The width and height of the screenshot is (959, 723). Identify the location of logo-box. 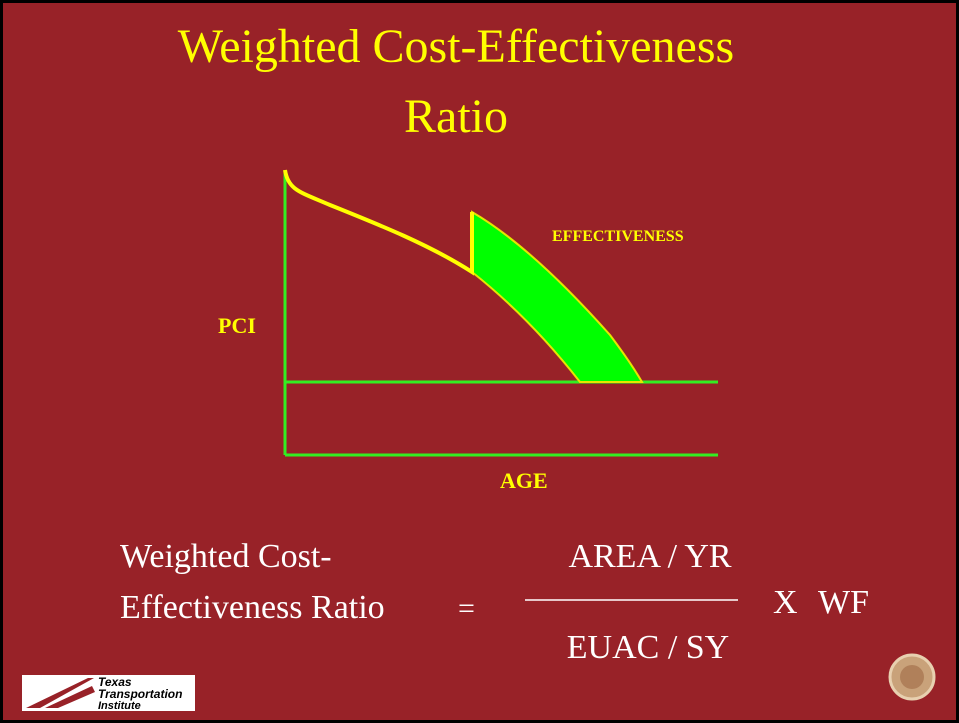
(108, 693).